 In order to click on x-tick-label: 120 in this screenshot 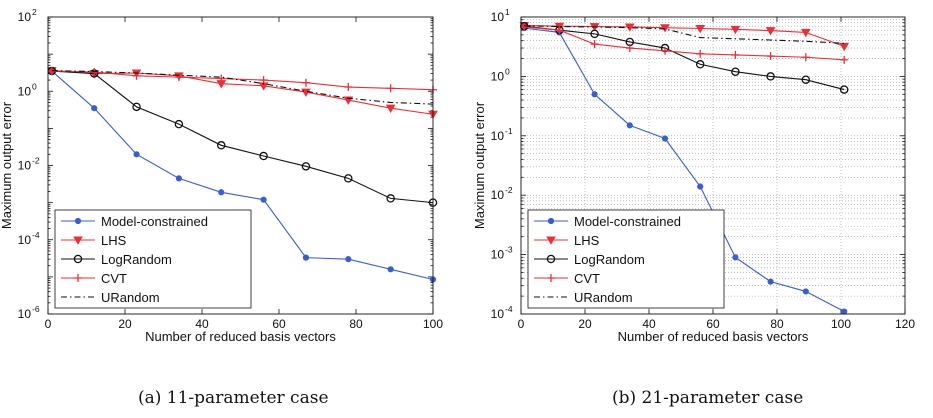, I will do `click(905, 324)`.